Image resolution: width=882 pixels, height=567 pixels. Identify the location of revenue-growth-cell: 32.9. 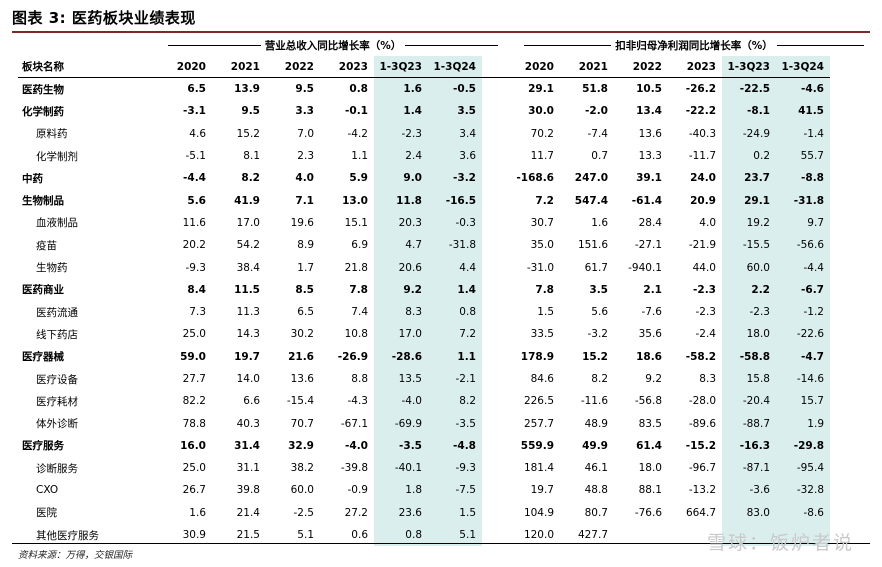
(301, 445).